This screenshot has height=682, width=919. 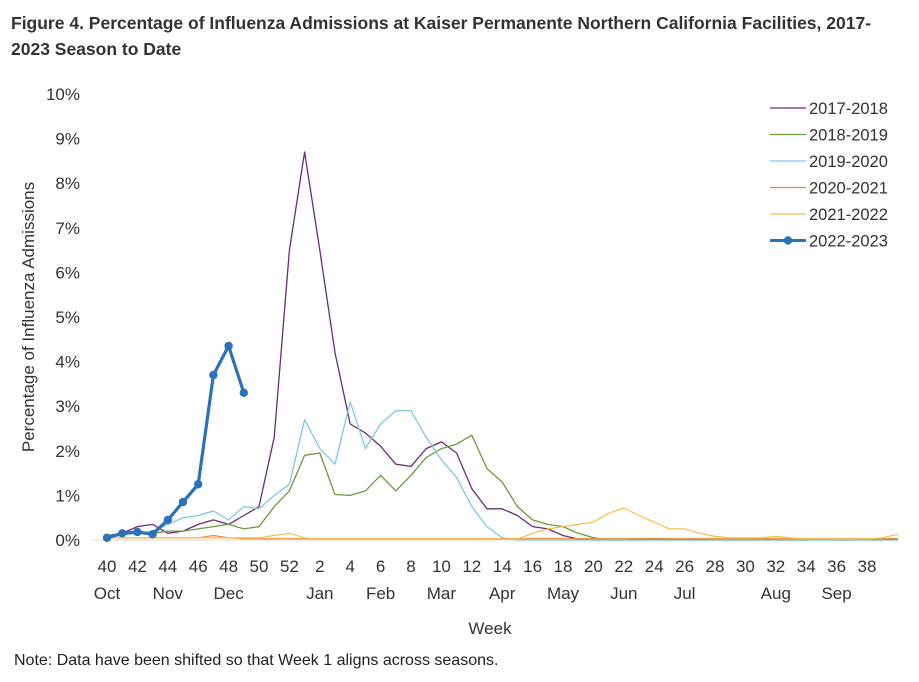 I want to click on y-tick-label: 1%, so click(x=67, y=495).